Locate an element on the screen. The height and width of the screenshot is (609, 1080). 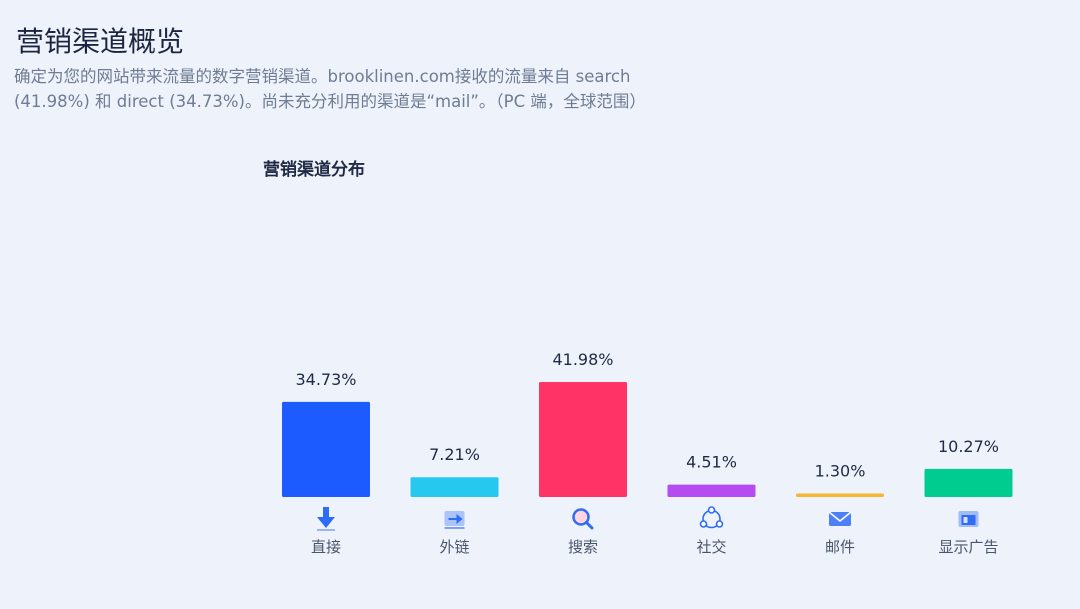
display-ad-icon is located at coordinates (968, 519).